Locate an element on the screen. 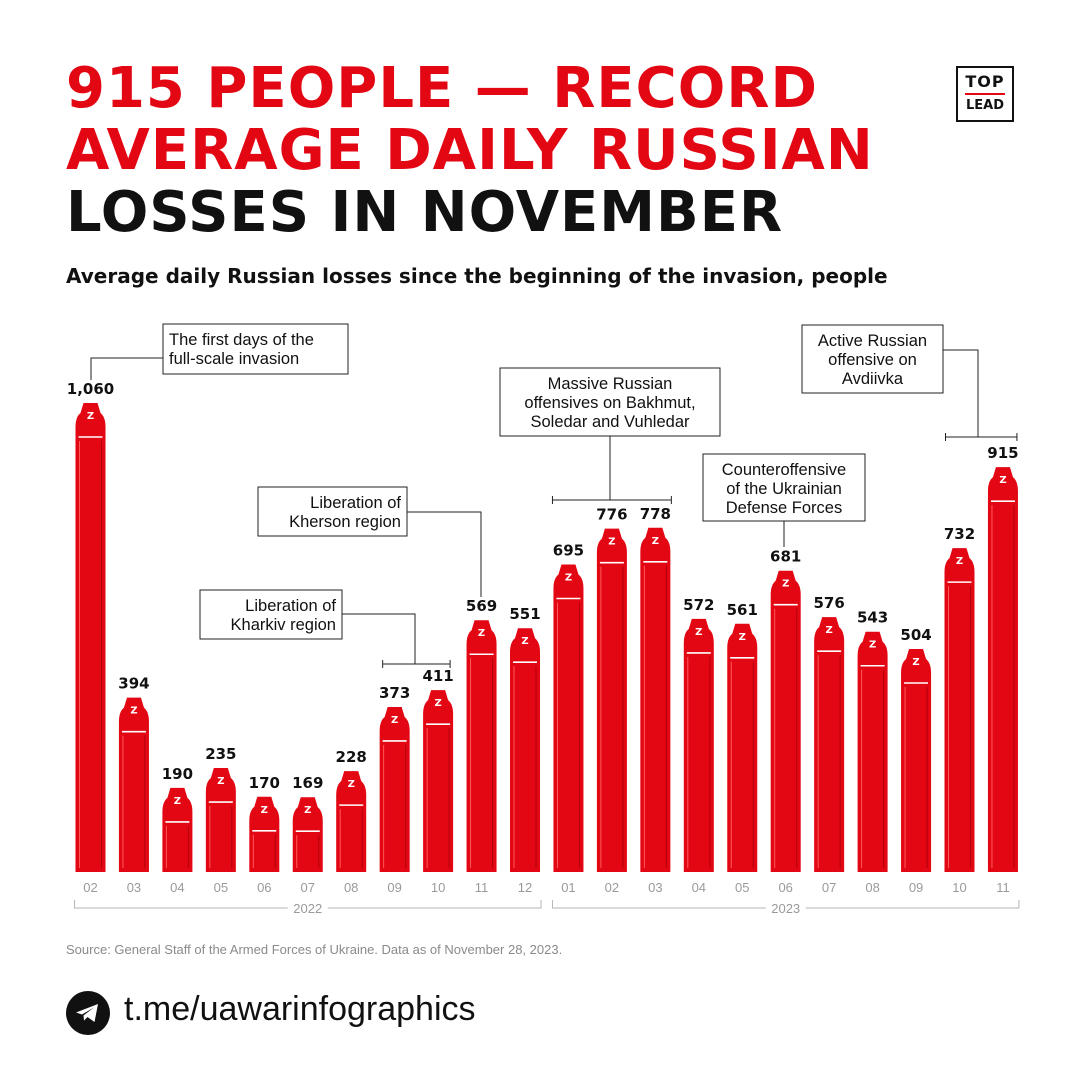 This screenshot has height=1080, width=1080. annotation-text: offensive on is located at coordinates (872, 360).